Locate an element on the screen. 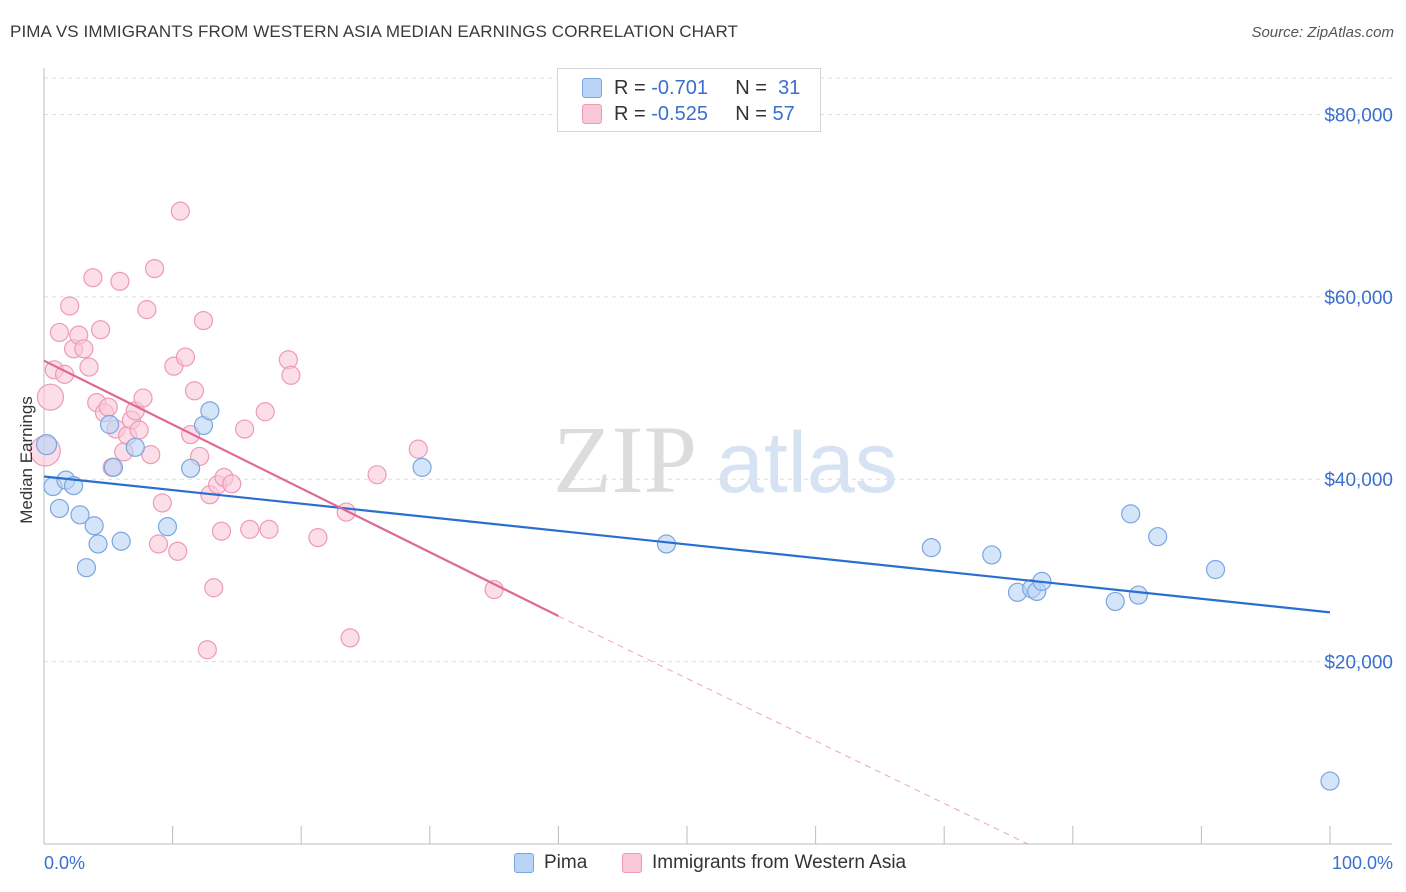 This screenshot has height=892, width=1406. trend-line-pima is located at coordinates (687, 544).